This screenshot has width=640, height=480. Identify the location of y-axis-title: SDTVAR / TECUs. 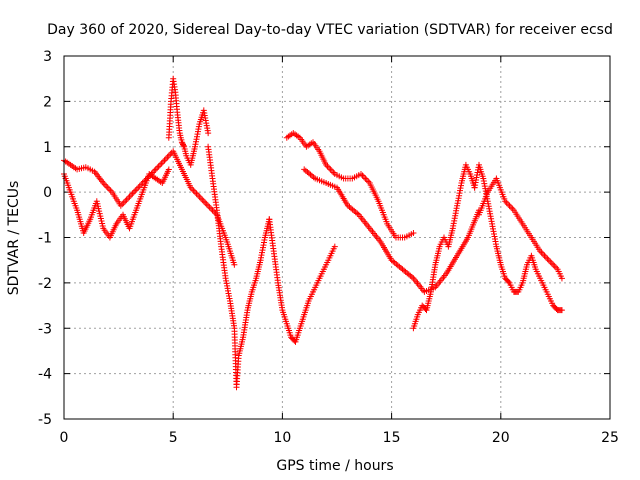
(14, 238).